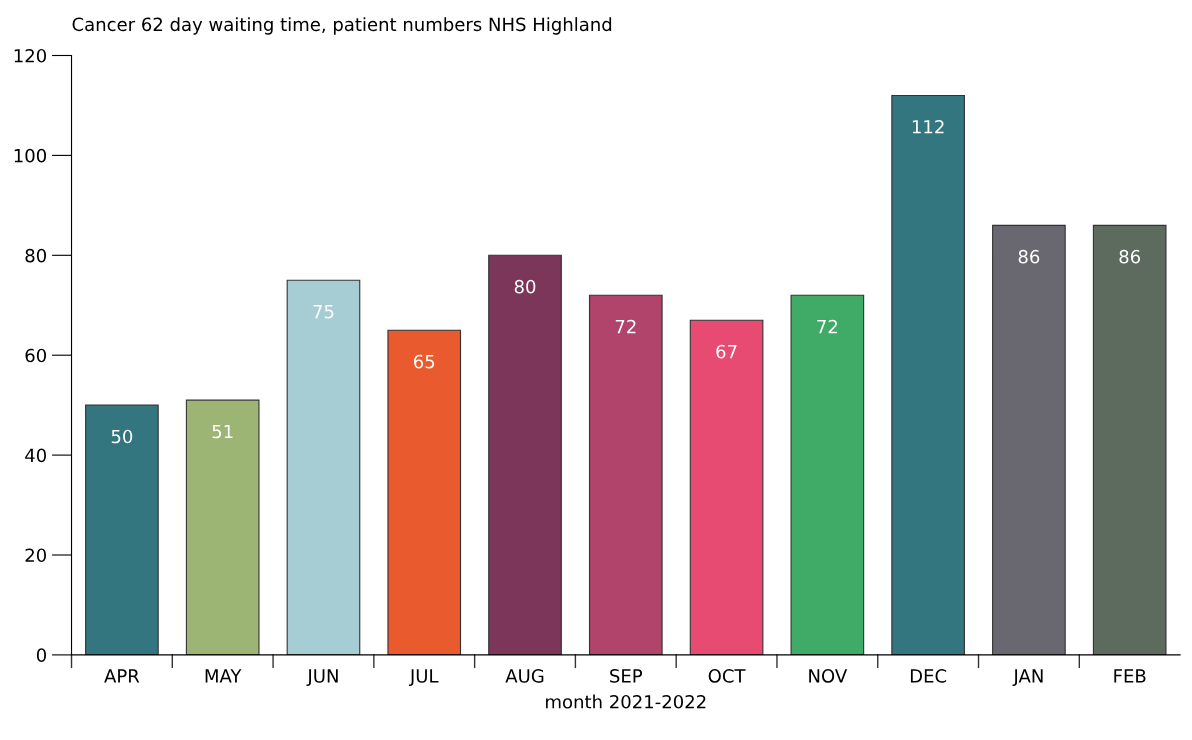 The width and height of the screenshot is (1192, 740). Describe the element at coordinates (41, 655) in the screenshot. I see `y-tick-label: 0` at that location.